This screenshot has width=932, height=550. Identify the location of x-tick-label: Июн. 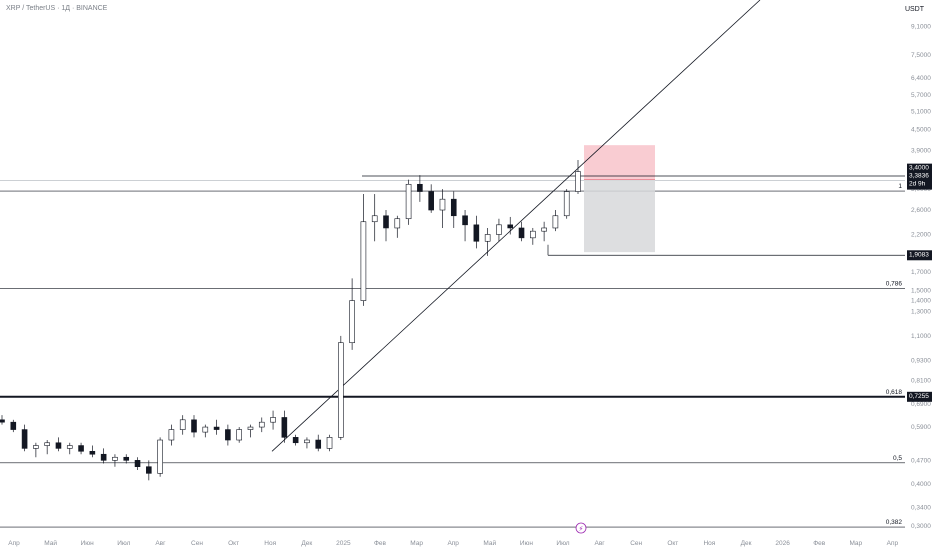
(527, 543).